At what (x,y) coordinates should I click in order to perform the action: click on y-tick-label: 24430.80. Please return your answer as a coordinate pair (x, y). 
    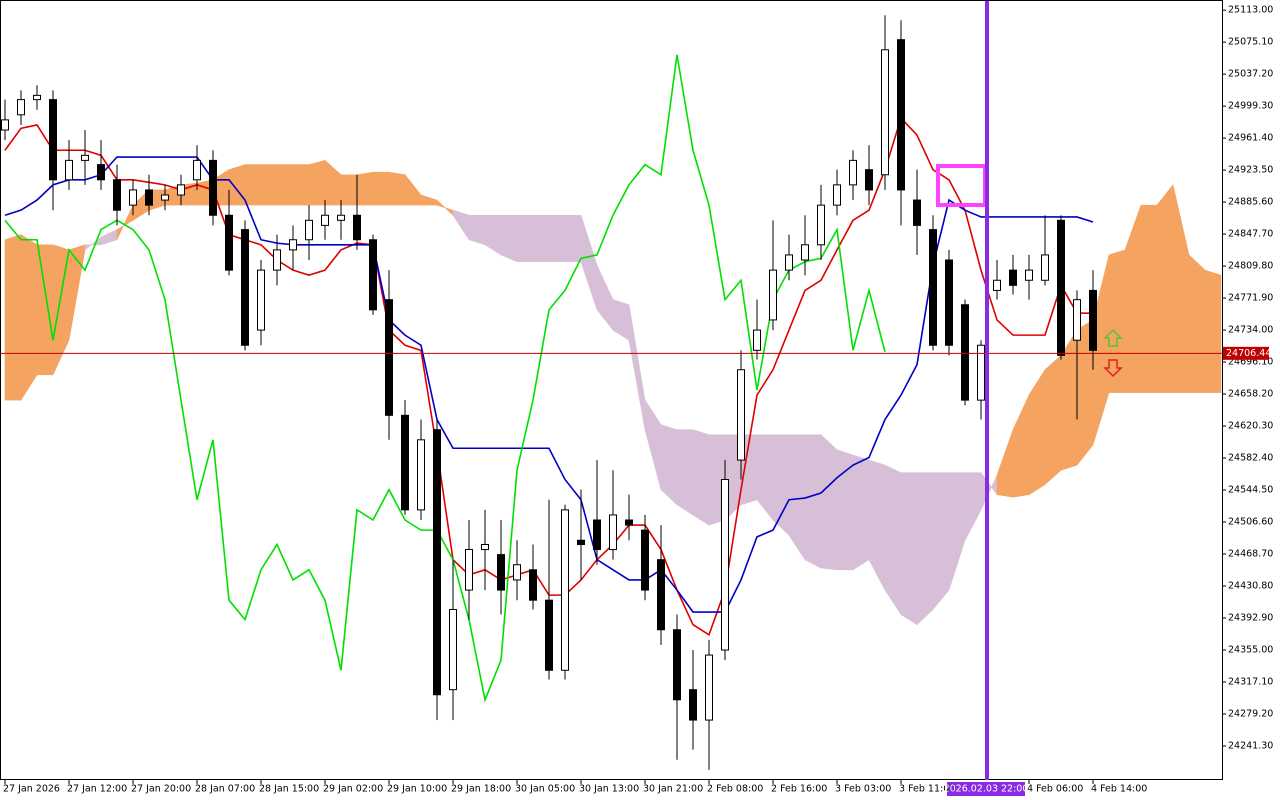
    Looking at the image, I should click on (1250, 586).